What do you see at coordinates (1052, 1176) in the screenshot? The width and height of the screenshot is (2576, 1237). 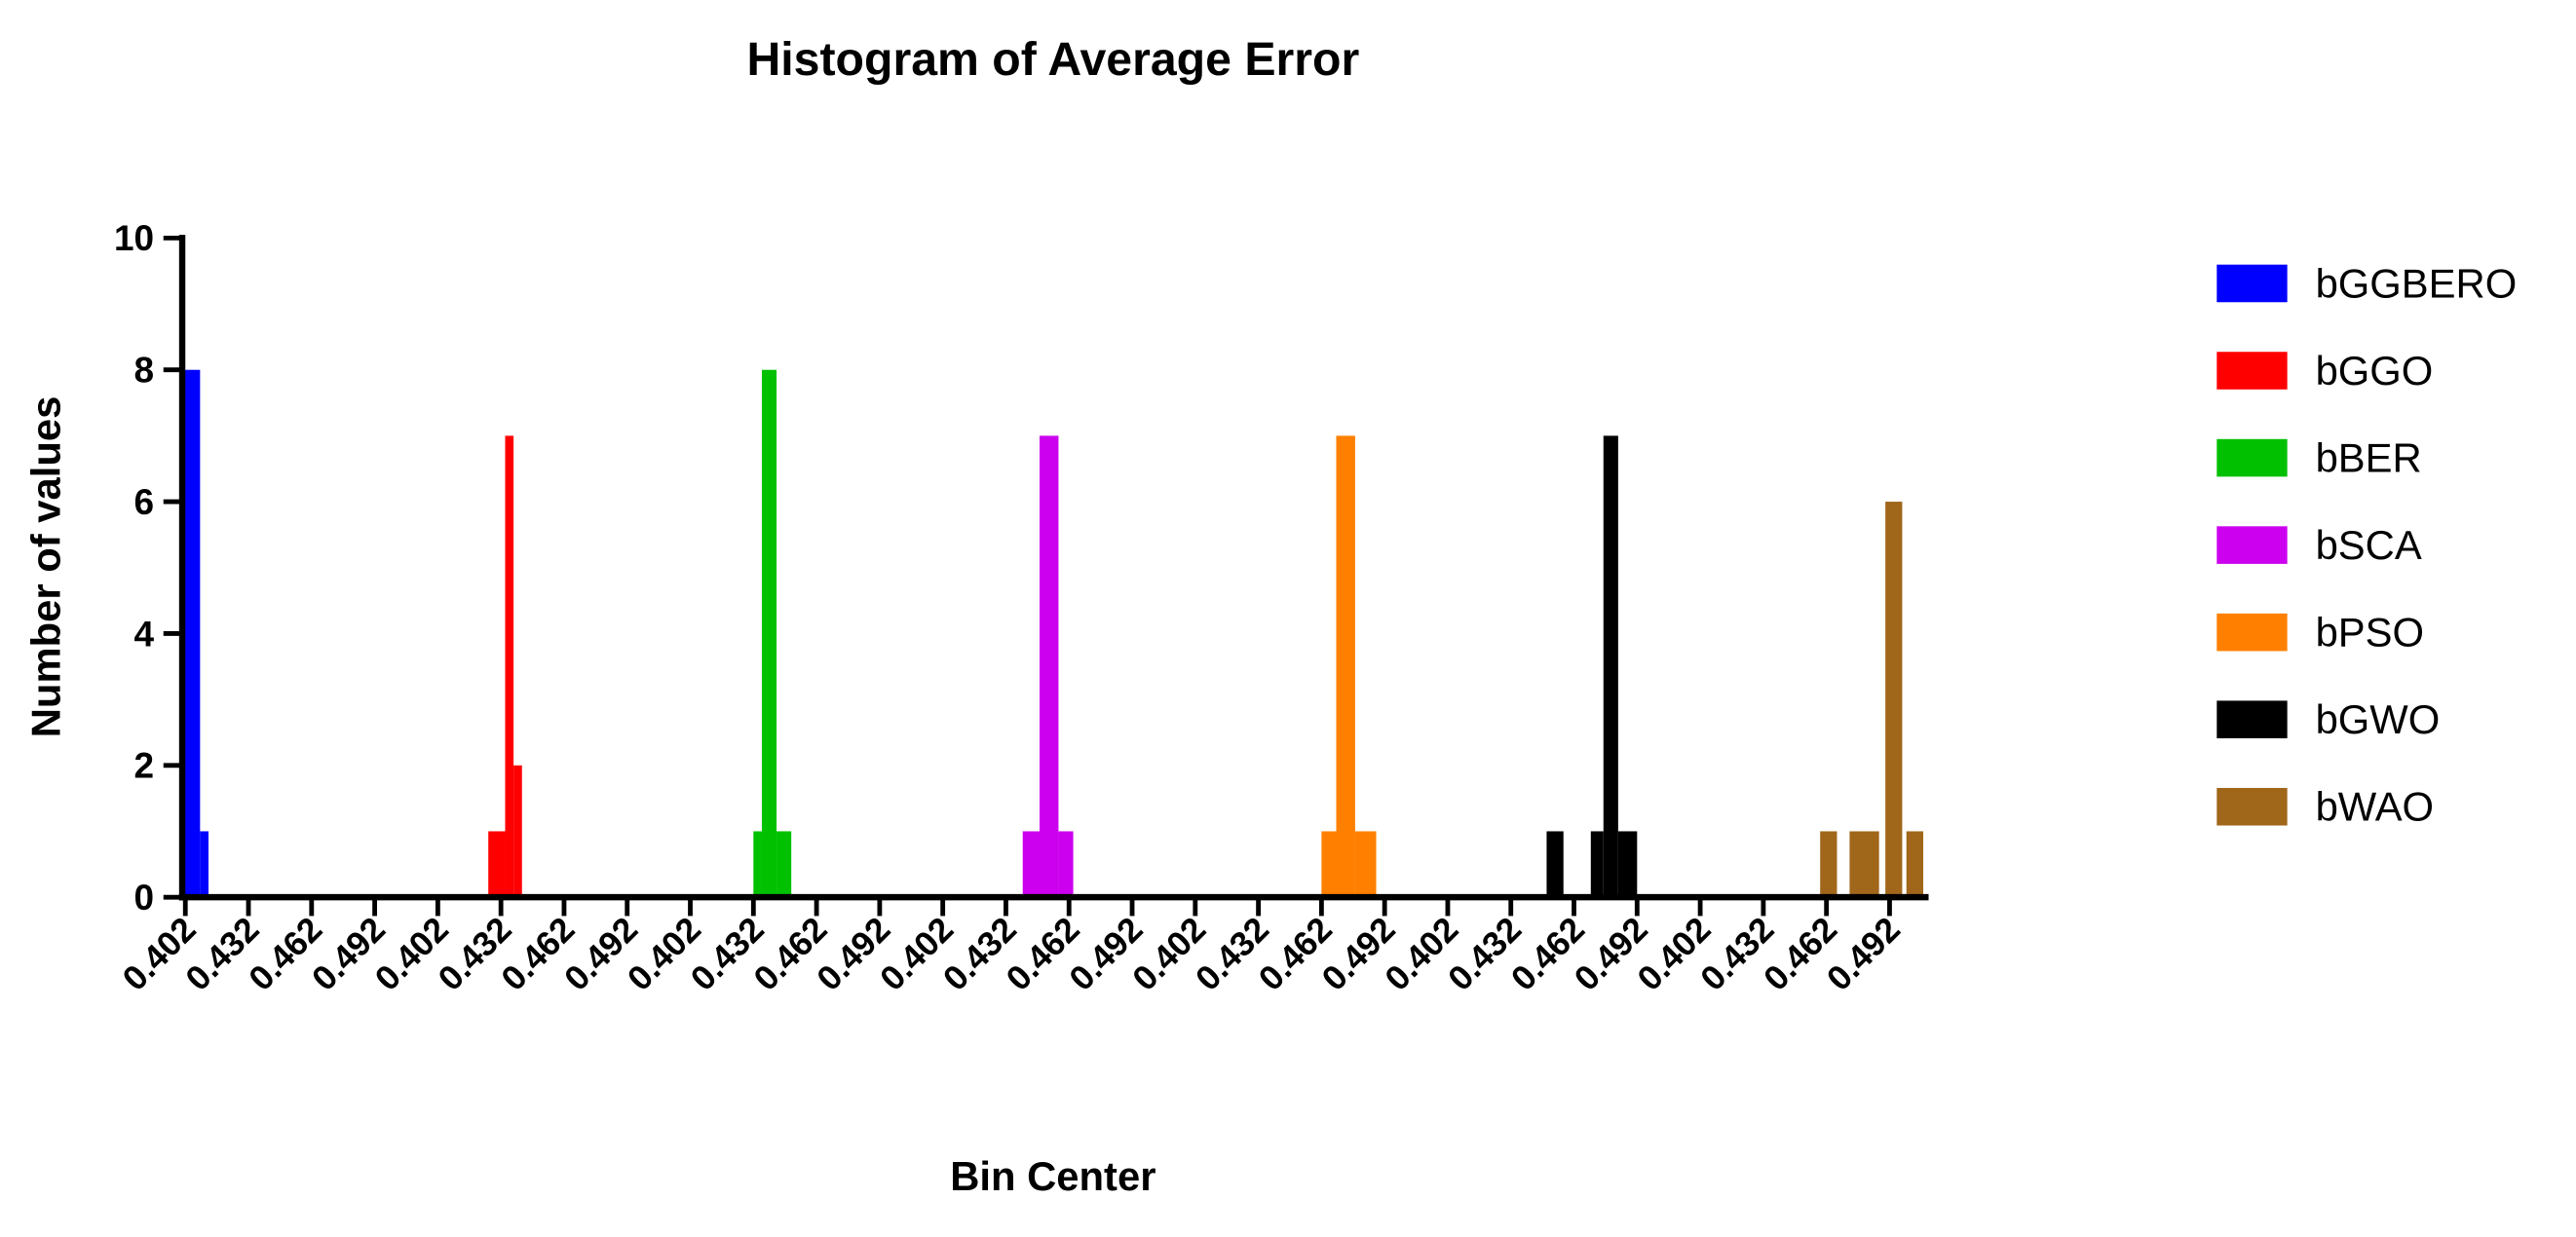 I see `x-axis-title: Bin Center` at bounding box center [1052, 1176].